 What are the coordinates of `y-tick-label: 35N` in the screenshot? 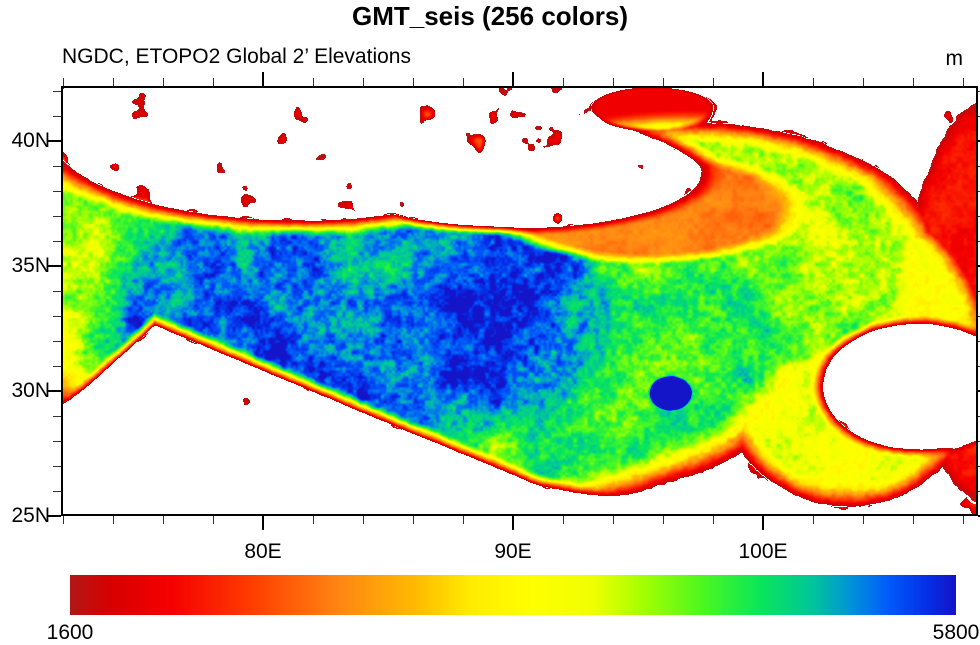 It's located at (30, 265).